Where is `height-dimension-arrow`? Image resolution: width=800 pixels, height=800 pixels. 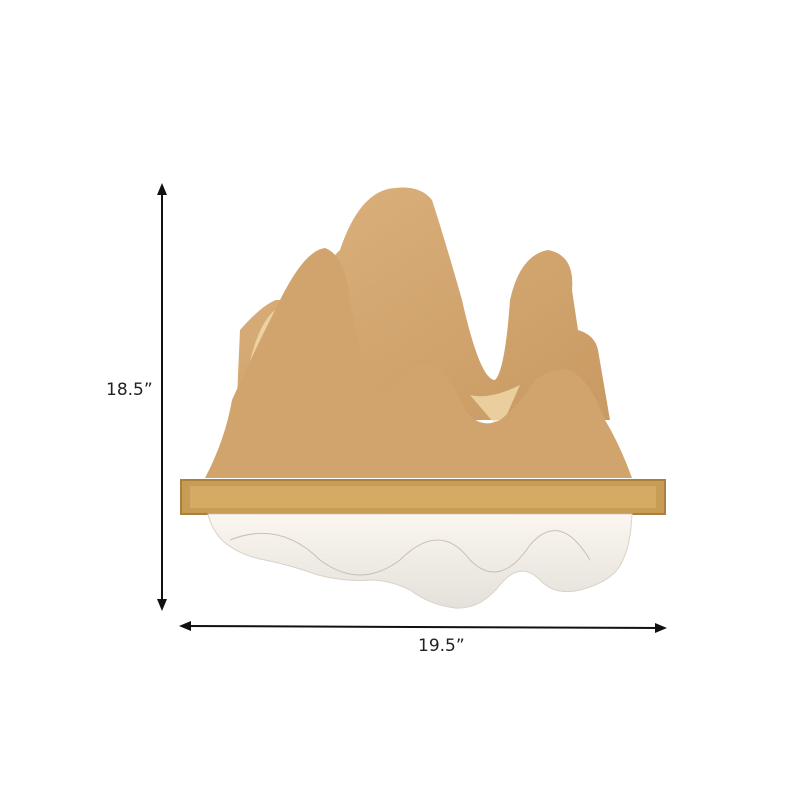 height-dimension-arrow is located at coordinates (162, 397).